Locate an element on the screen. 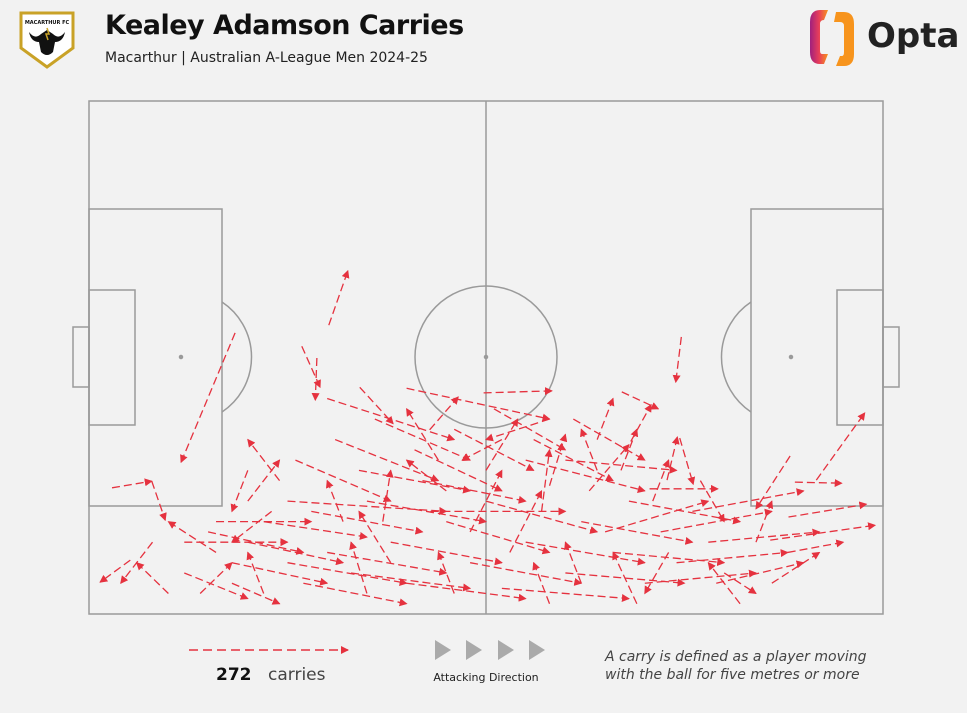 Image resolution: width=967 pixels, height=713 pixels. left-penalty-box is located at coordinates (155, 357).